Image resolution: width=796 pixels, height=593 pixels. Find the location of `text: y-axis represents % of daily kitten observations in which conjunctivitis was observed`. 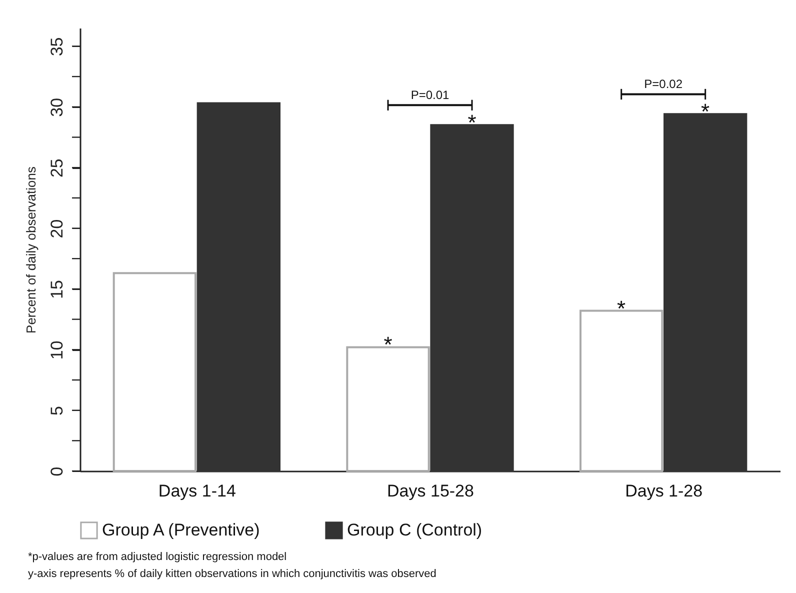

text: y-axis represents % of daily kitten observations in which conjunctivitis was observed is located at coordinates (232, 574).